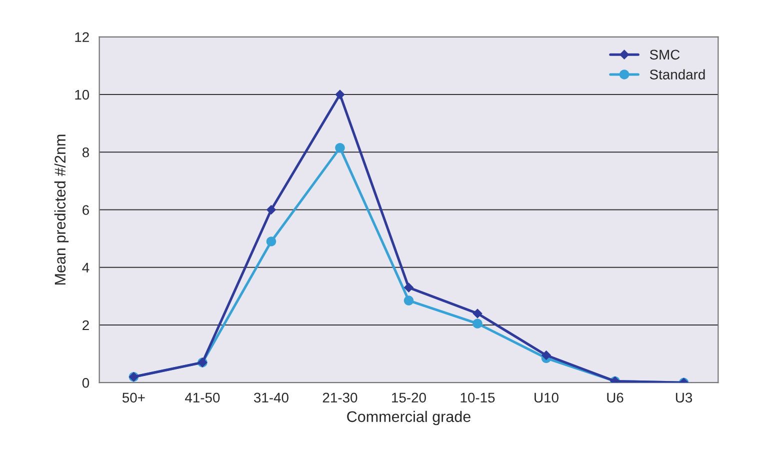 The height and width of the screenshot is (461, 764). Describe the element at coordinates (271, 397) in the screenshot. I see `x-tick-label: 31-40` at that location.